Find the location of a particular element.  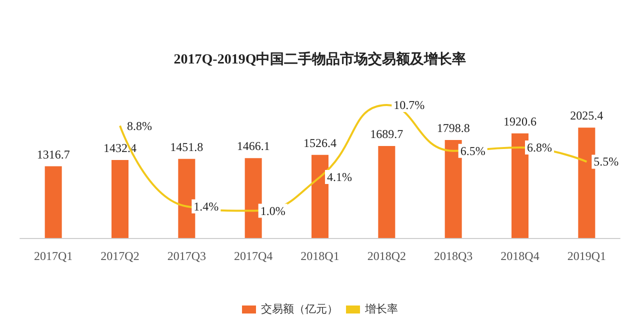

x-tick-label: 2017Q3 is located at coordinates (186, 256).